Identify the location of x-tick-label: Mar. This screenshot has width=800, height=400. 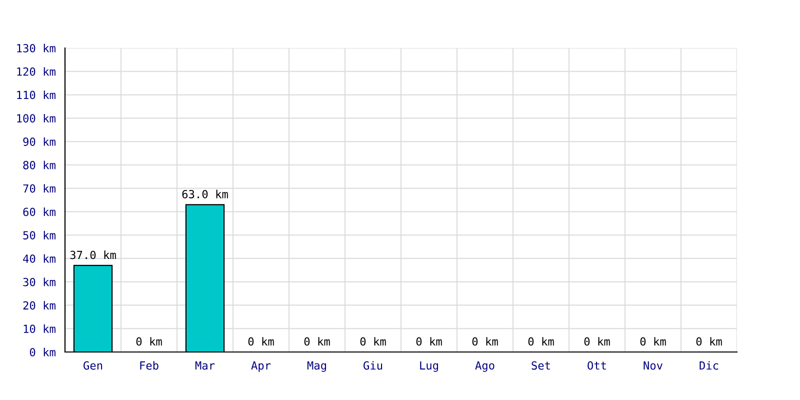
(205, 365).